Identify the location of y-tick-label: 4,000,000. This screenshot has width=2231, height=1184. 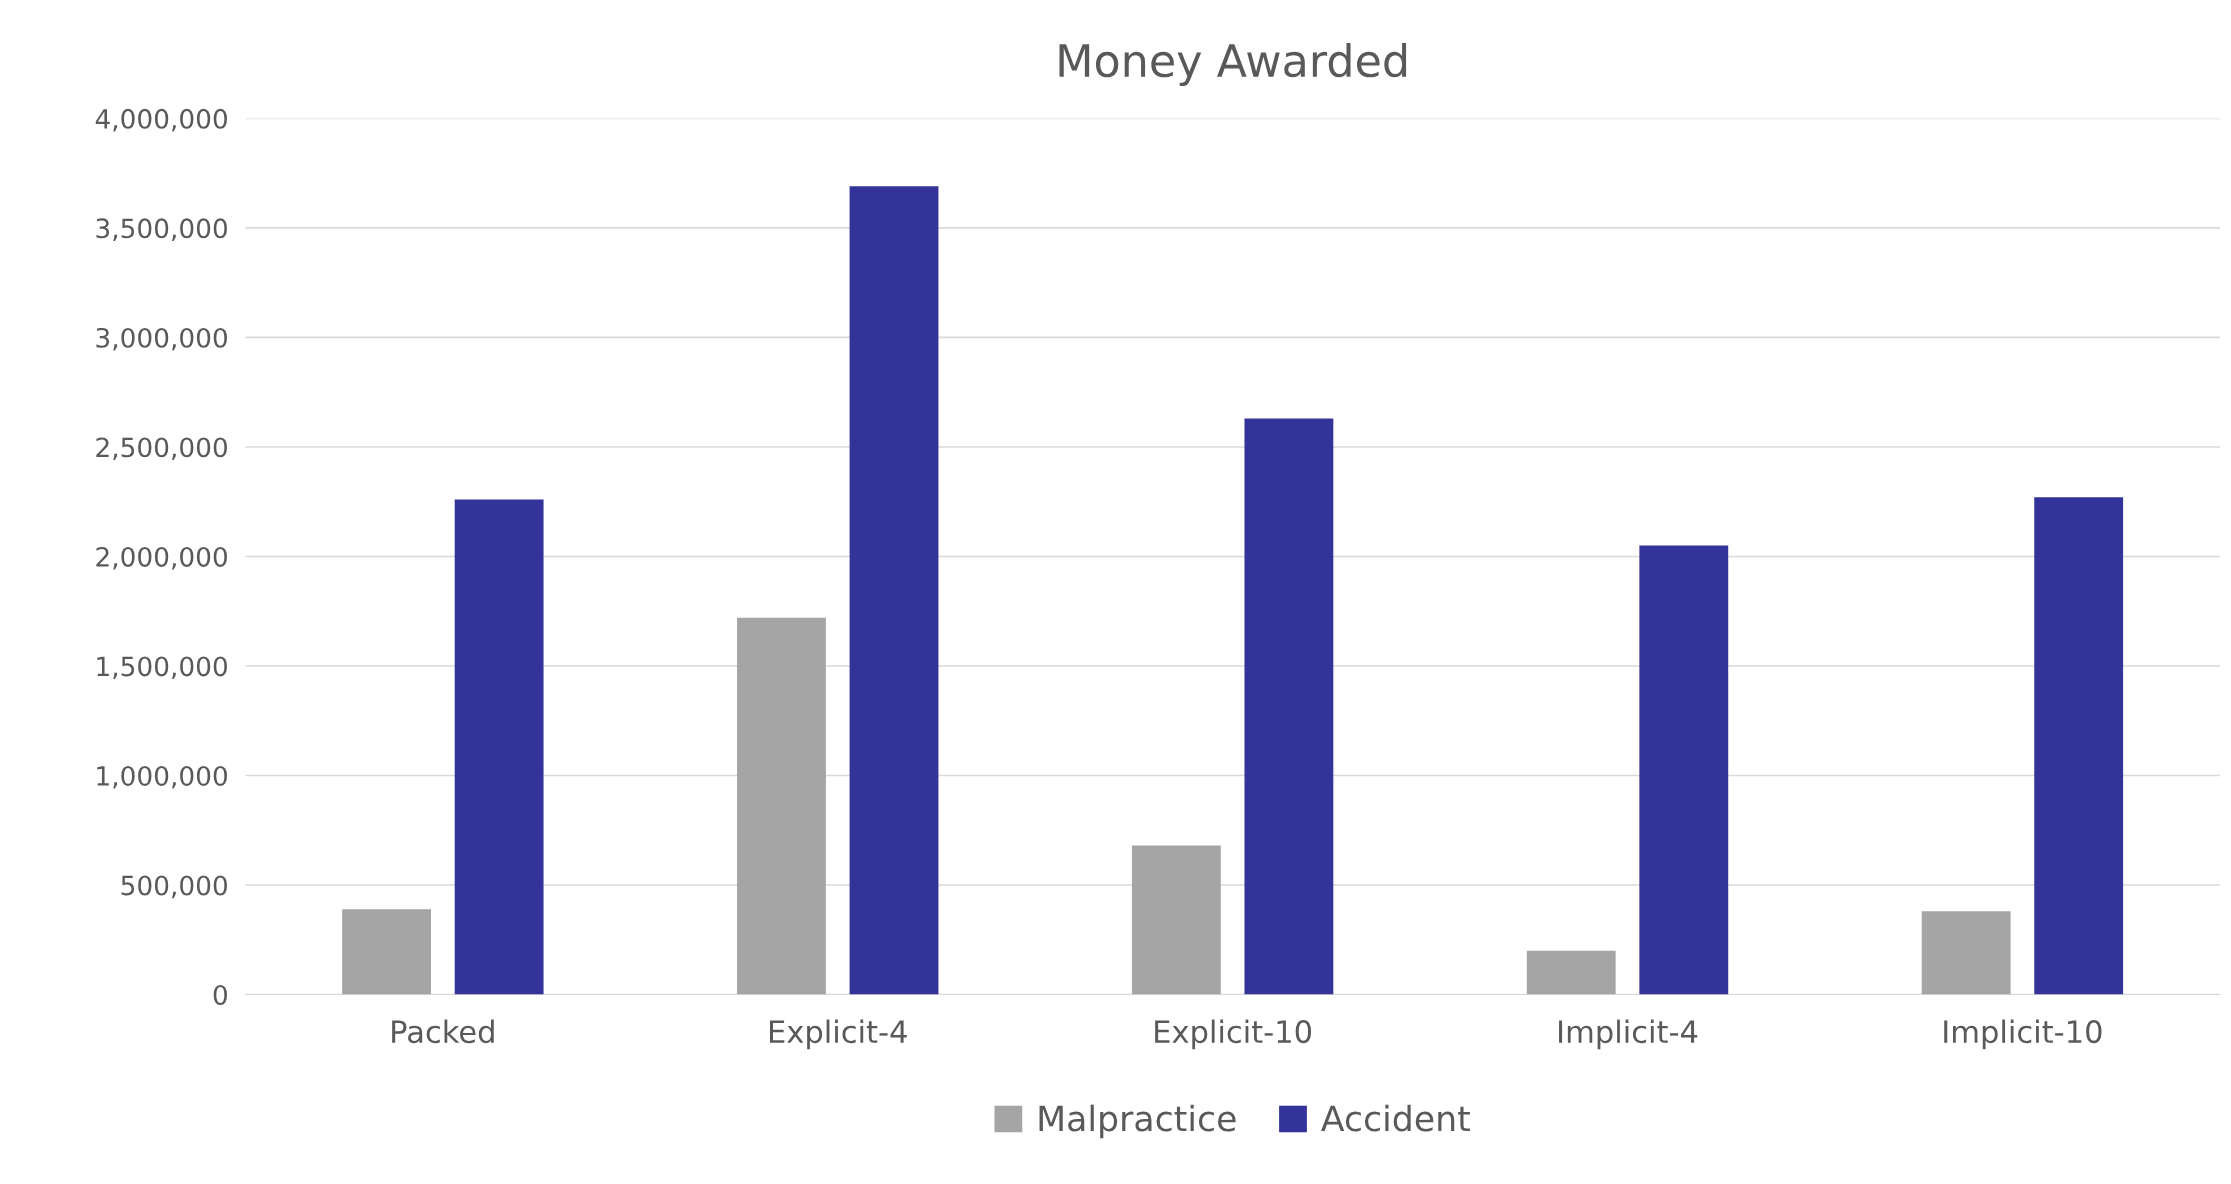
(161, 120).